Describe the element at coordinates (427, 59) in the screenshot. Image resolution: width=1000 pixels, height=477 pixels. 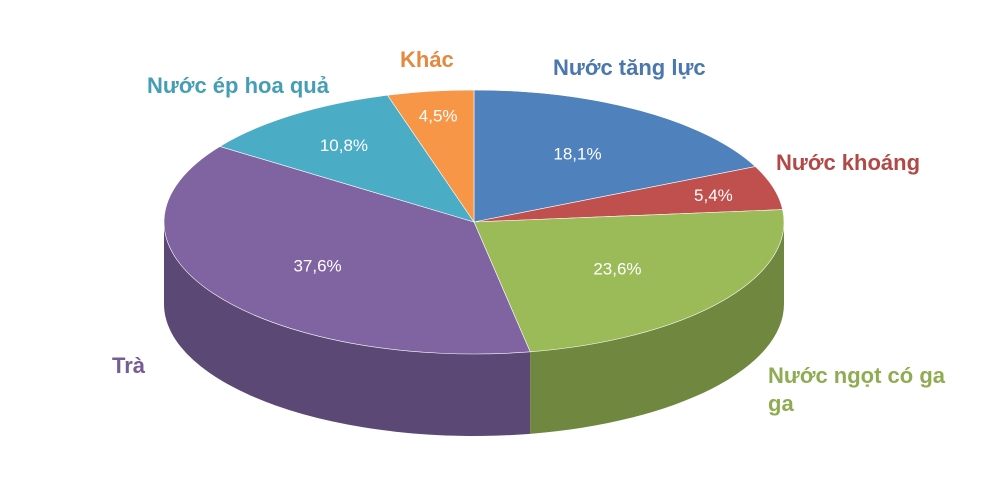
I see `category-label: Khác` at that location.